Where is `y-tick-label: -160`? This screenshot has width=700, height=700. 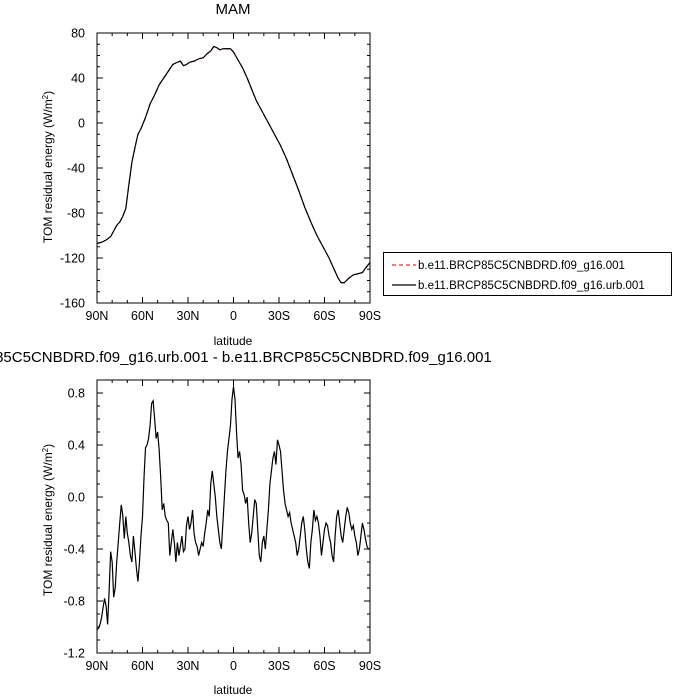
y-tick-label: -160 is located at coordinates (72, 304).